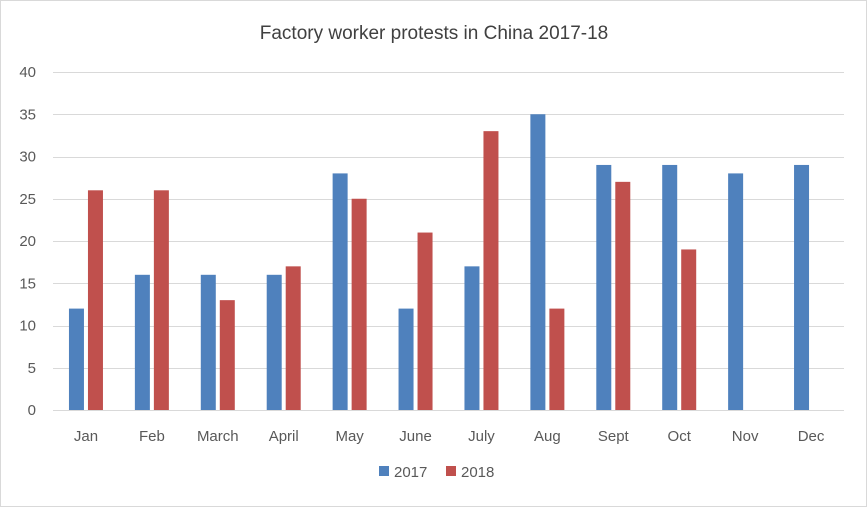 The image size is (867, 508). What do you see at coordinates (27, 114) in the screenshot?
I see `y-tick-label: 35` at bounding box center [27, 114].